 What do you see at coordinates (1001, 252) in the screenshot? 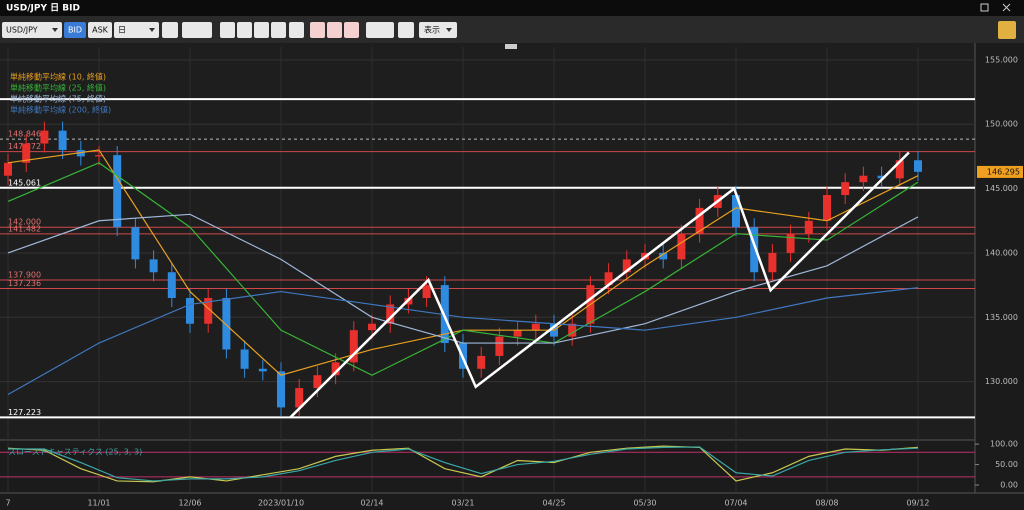
I see `y-tick-label: 140.000` at bounding box center [1001, 252].